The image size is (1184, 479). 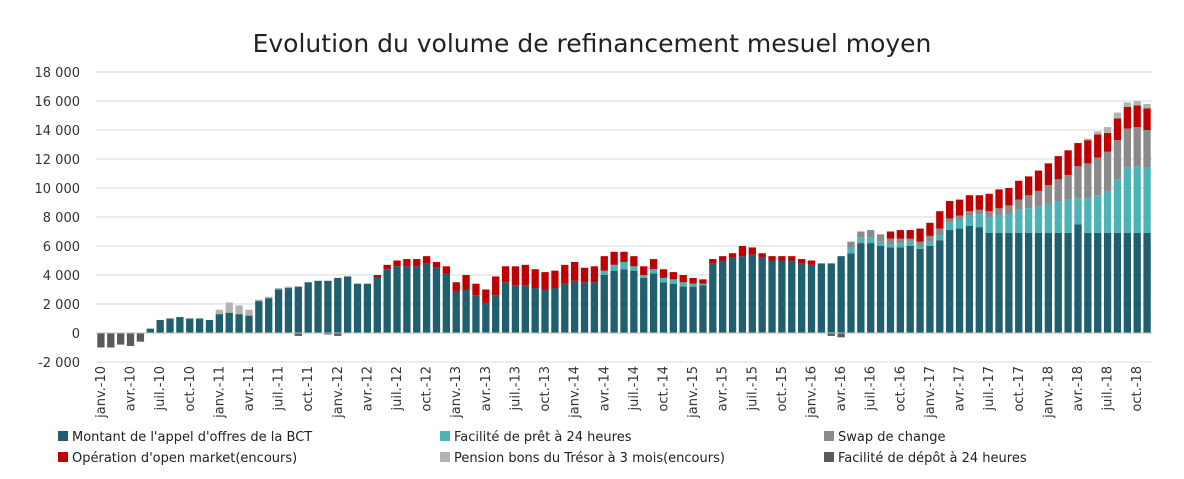 I want to click on x-tick-label: juil.-17, so click(x=989, y=388).